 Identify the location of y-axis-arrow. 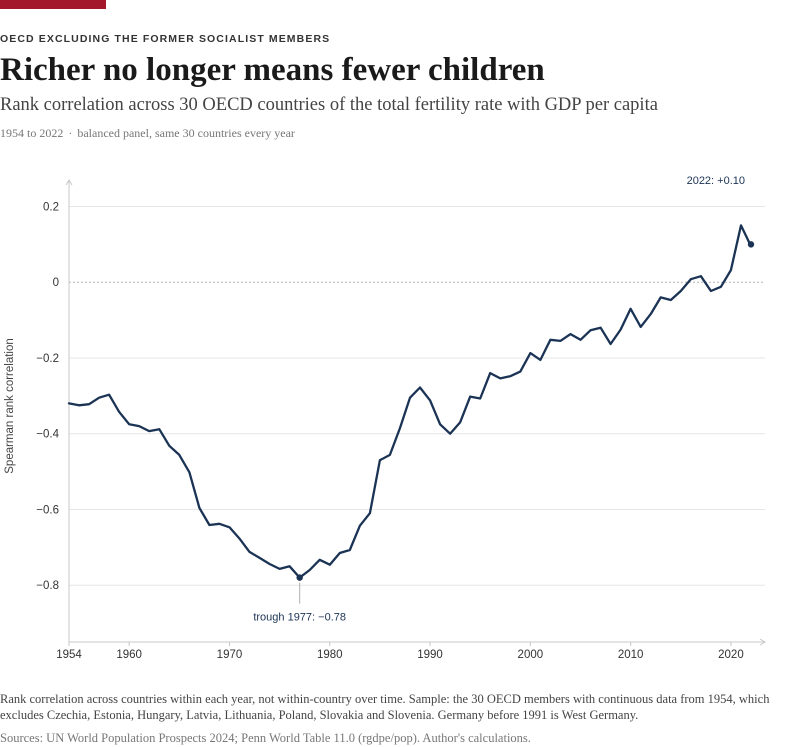
(69, 182).